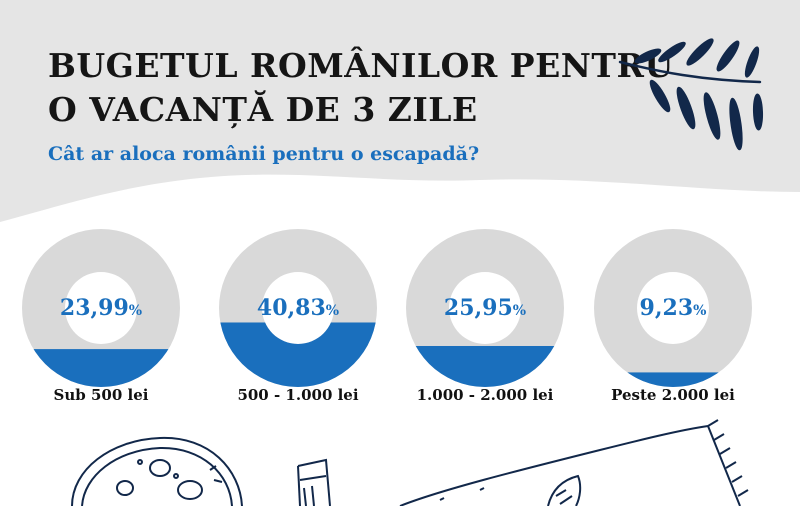  Describe the element at coordinates (673, 395) in the screenshot. I see `category-label-4: Peste 2.000 lei` at that location.